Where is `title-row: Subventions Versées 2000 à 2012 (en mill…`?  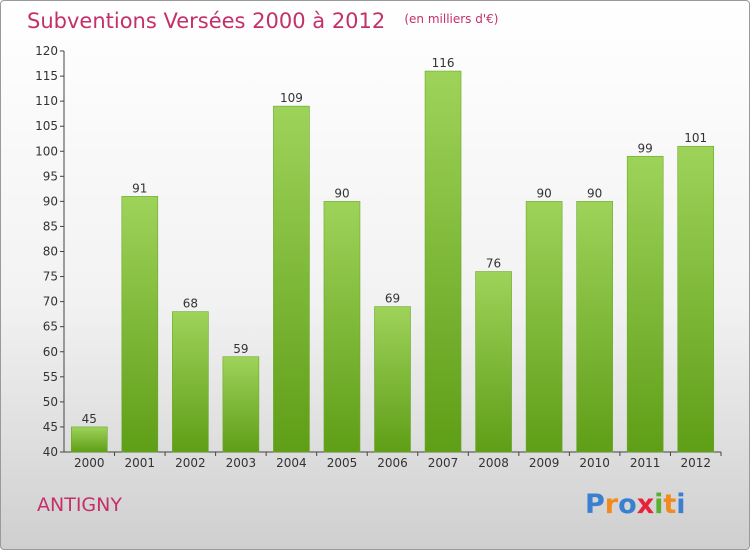
title-row: Subventions Versées 2000 à 2012 (en mill… is located at coordinates (262, 21).